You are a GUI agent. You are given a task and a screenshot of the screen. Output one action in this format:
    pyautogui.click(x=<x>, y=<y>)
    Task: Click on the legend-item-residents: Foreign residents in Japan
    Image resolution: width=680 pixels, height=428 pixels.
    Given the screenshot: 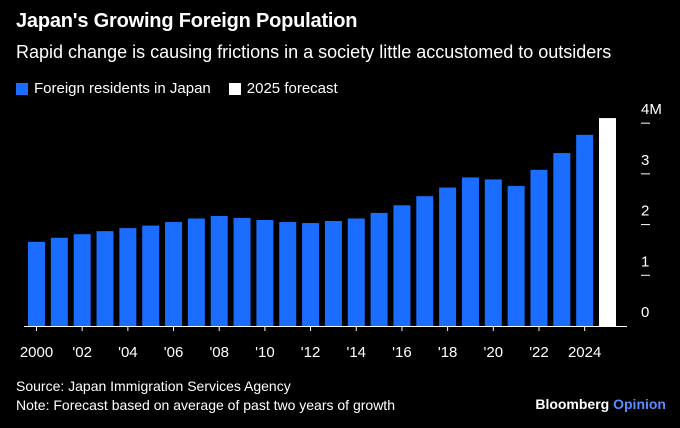 What is the action you would take?
    pyautogui.click(x=113, y=88)
    